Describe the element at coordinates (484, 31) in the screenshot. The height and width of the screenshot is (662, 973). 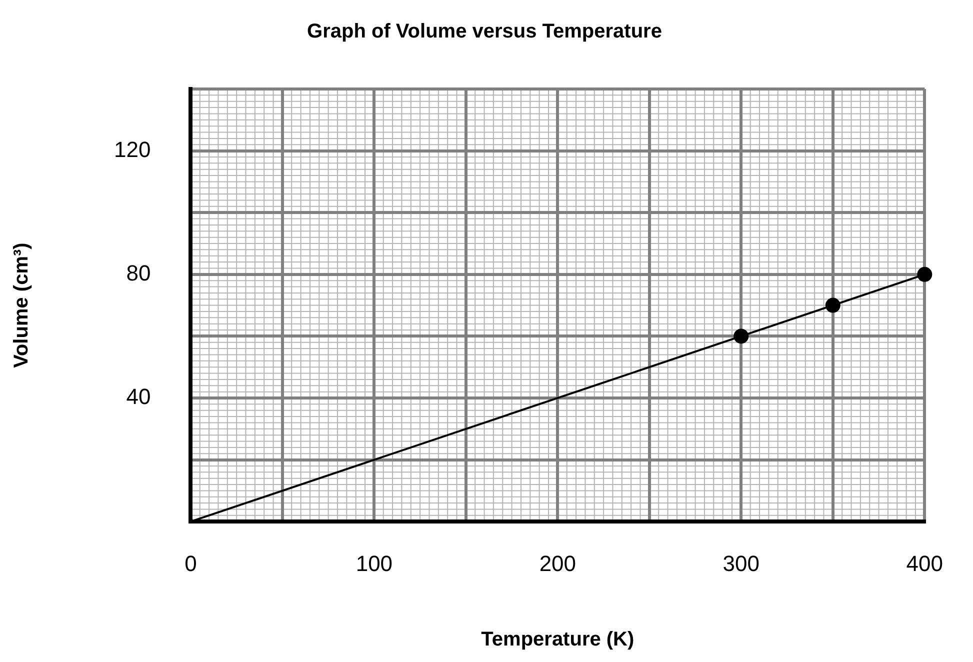
I see `chart-title: Graph of Volume versus Temperature` at that location.